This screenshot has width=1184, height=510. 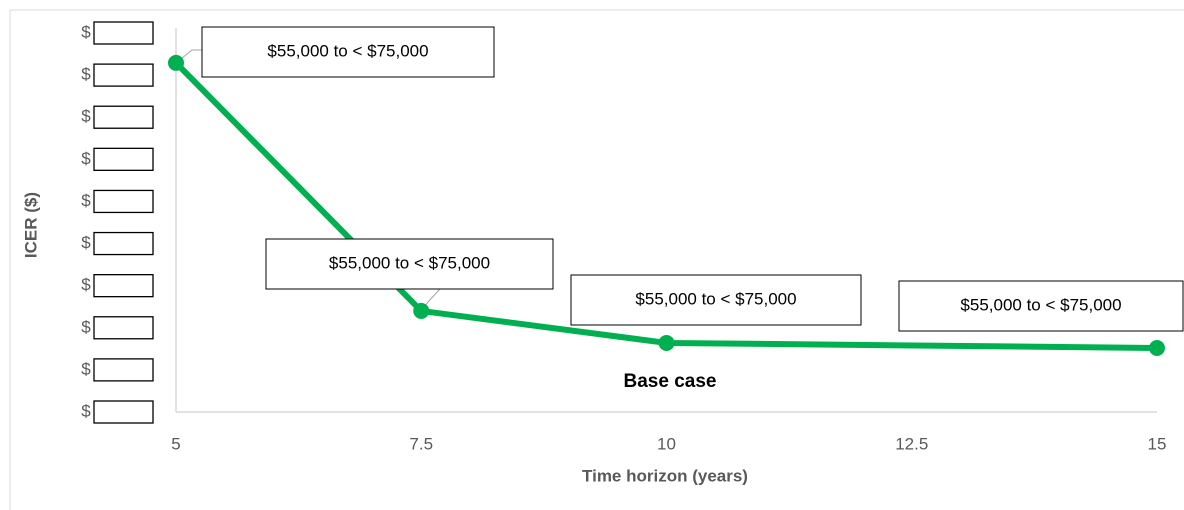 I want to click on x-tick-label: 5, so click(x=175, y=443).